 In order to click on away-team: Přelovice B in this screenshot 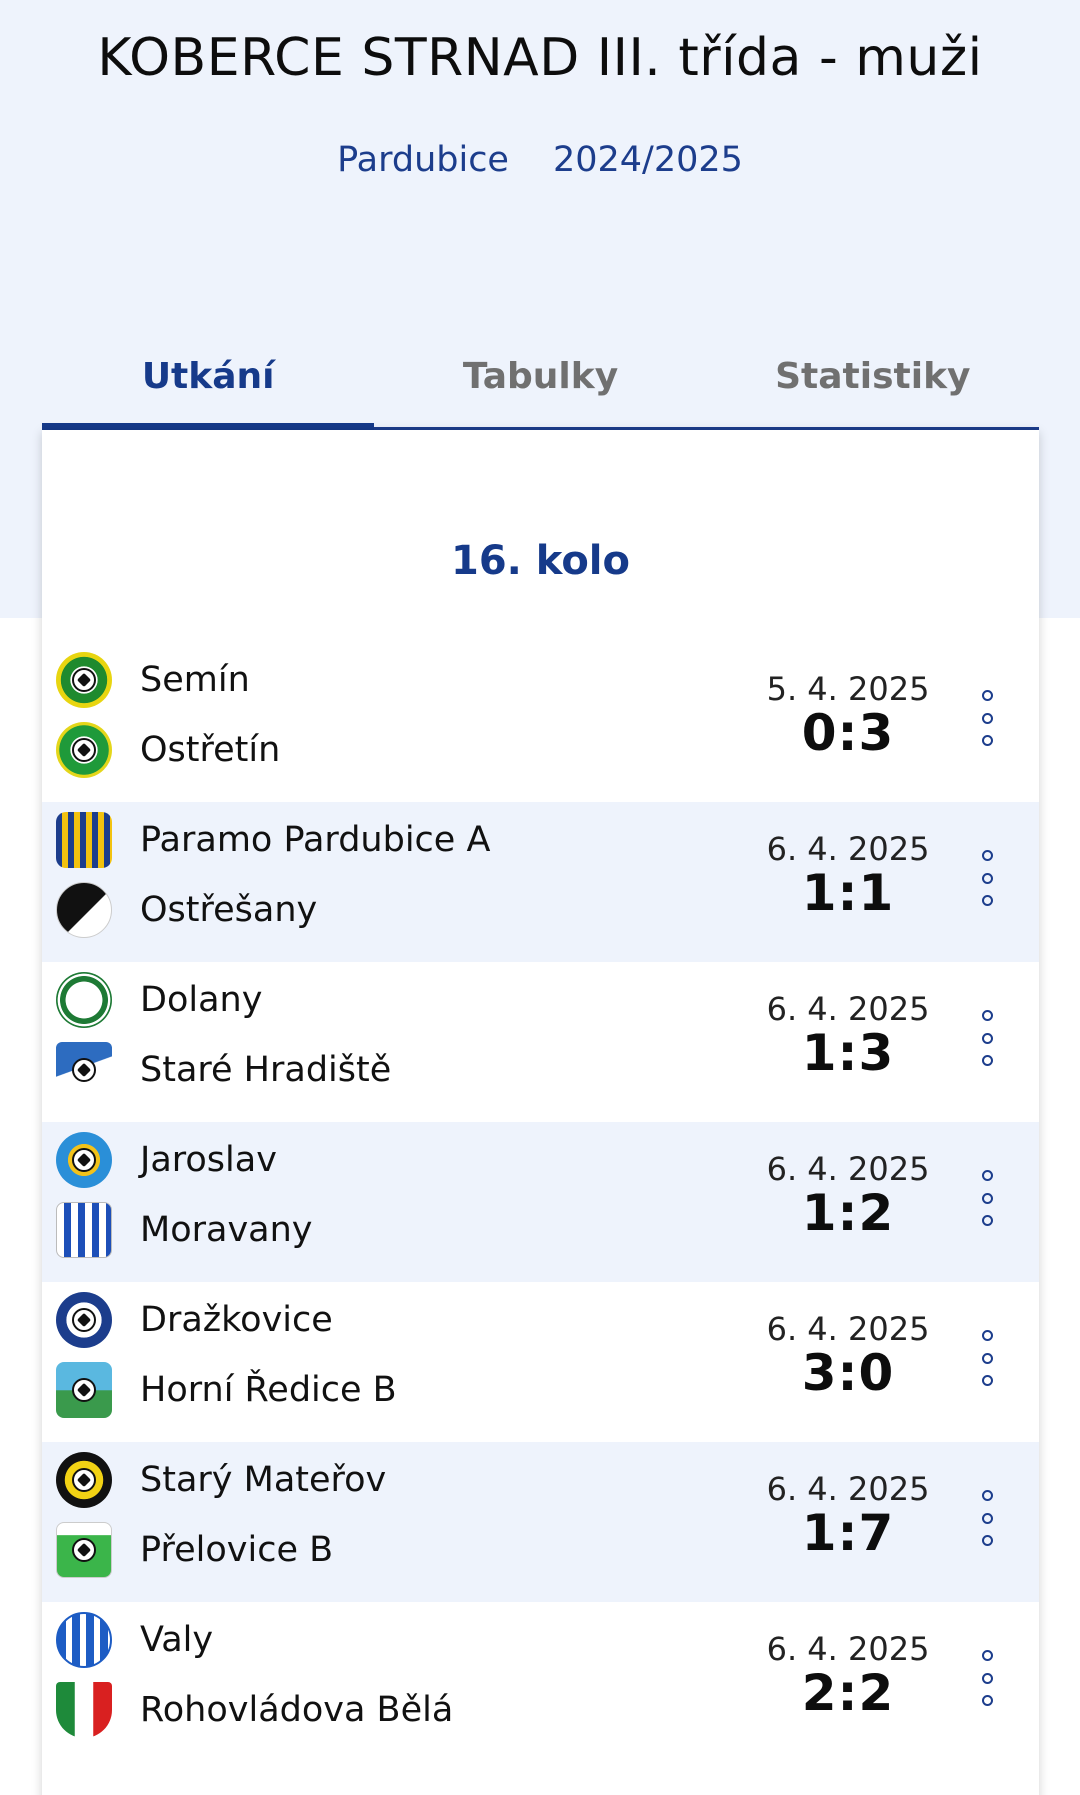, I will do `click(194, 1550)`.